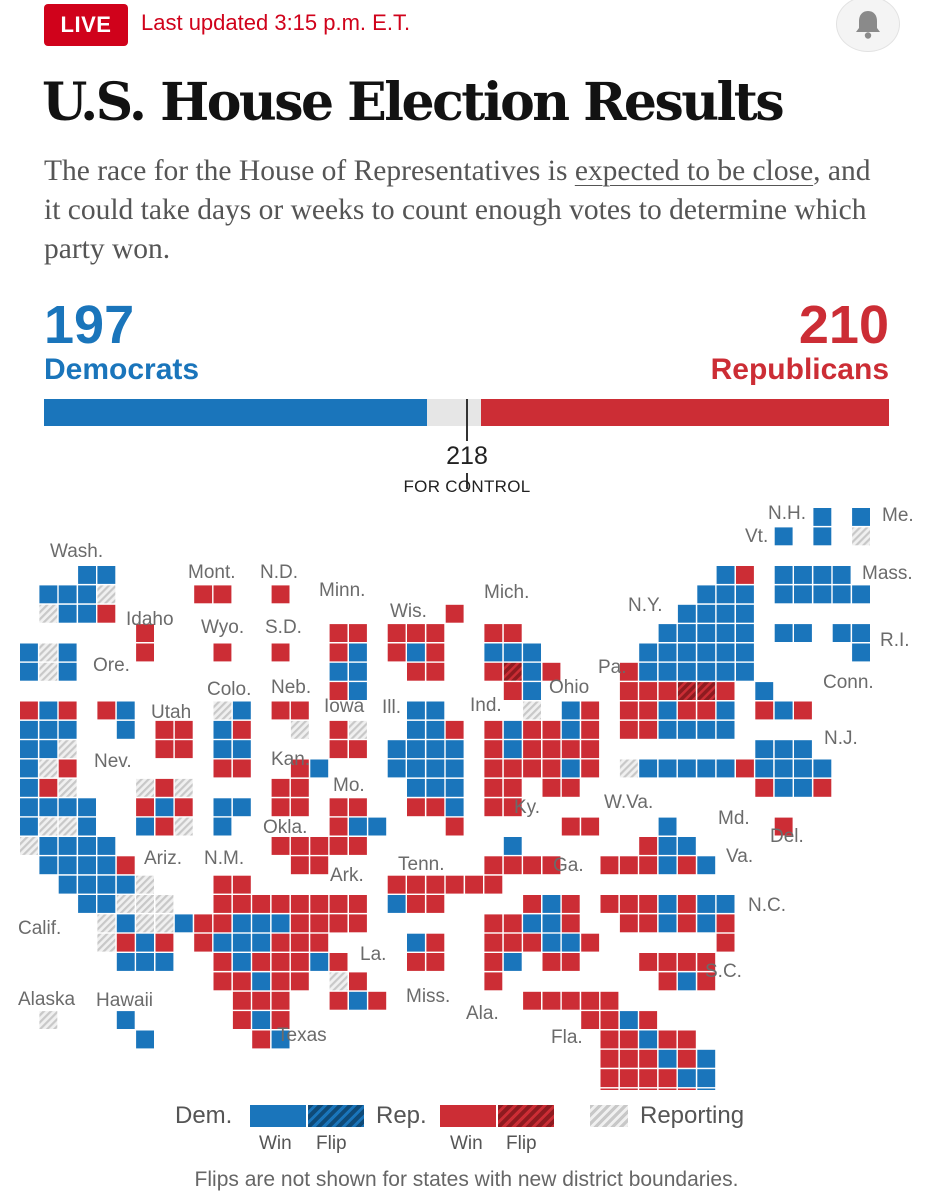 This screenshot has height=1200, width=933. What do you see at coordinates (86, 25) in the screenshot?
I see `live-badge: LIVE` at bounding box center [86, 25].